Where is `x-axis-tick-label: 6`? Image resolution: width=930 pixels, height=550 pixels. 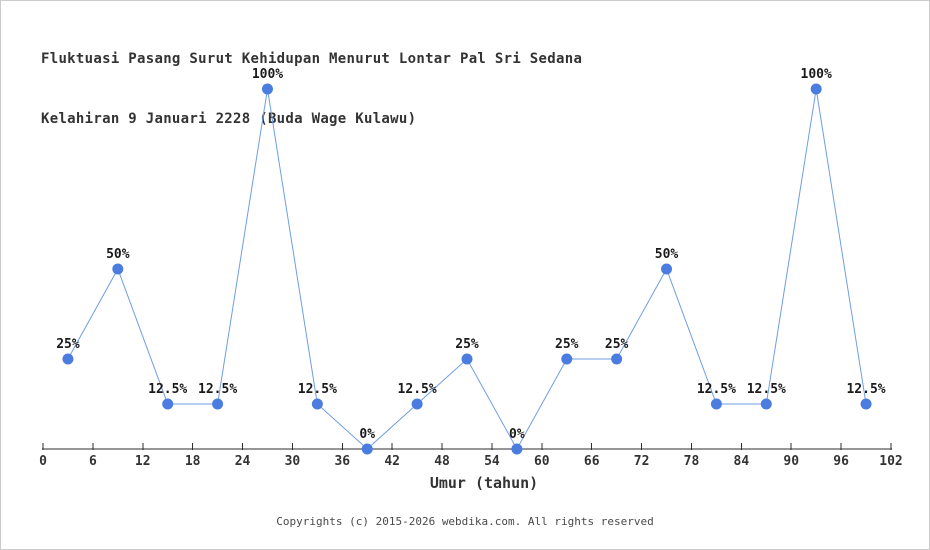
x-axis-tick-label: 6 is located at coordinates (93, 461).